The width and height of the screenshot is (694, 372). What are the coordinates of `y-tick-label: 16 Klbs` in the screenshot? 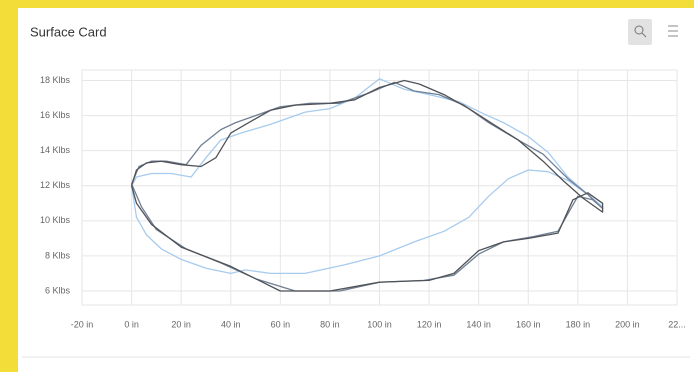 It's located at (55, 115).